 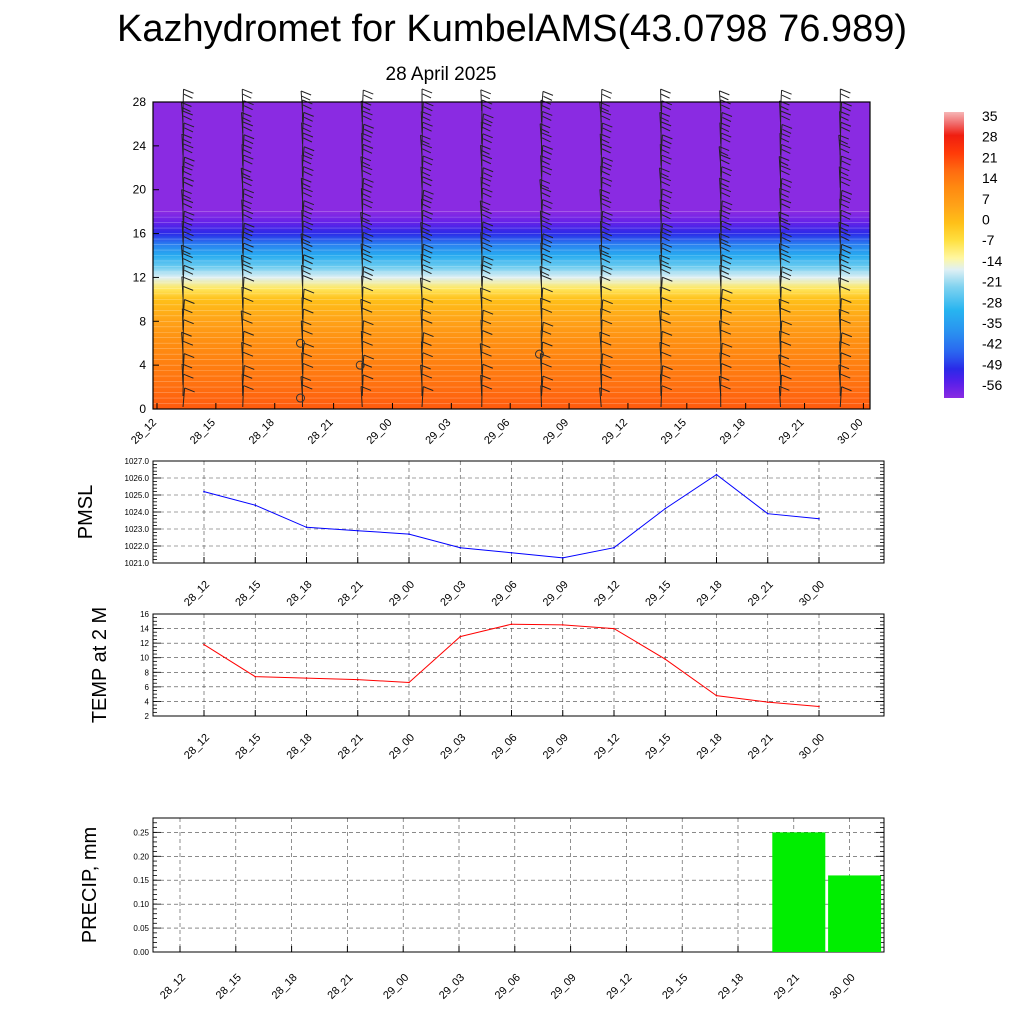 What do you see at coordinates (992, 323) in the screenshot?
I see `colorbar-label: -35` at bounding box center [992, 323].